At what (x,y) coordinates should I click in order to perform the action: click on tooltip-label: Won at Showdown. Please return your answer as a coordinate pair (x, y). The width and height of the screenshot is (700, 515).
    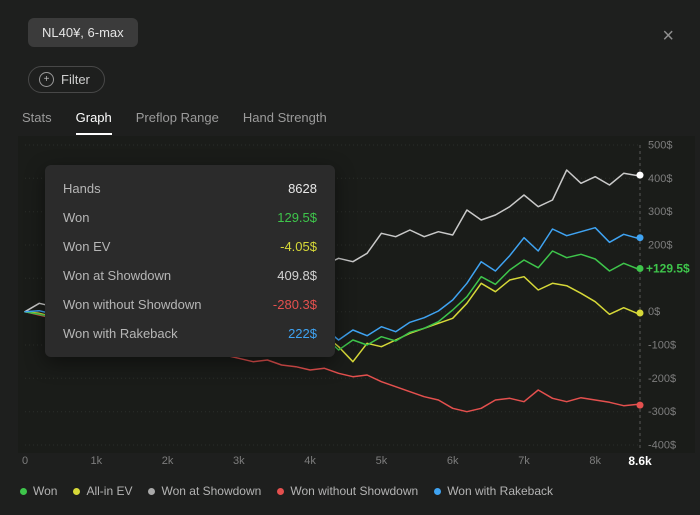
    Looking at the image, I should click on (117, 275).